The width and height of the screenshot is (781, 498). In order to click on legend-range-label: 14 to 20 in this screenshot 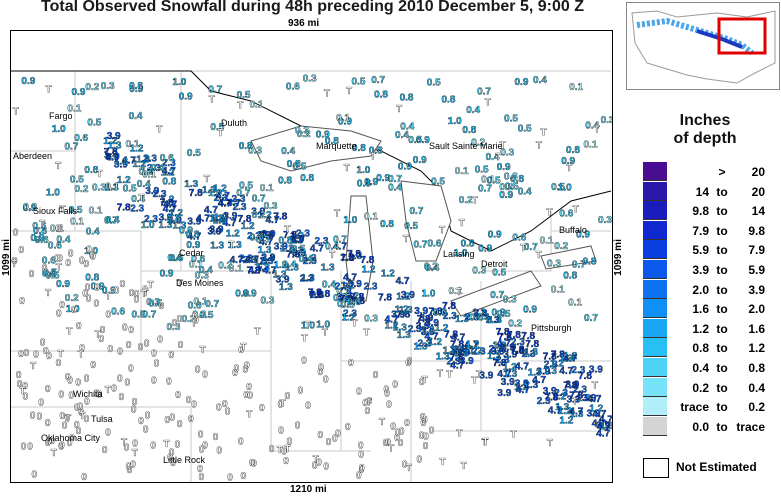, I will do `click(723, 192)`.